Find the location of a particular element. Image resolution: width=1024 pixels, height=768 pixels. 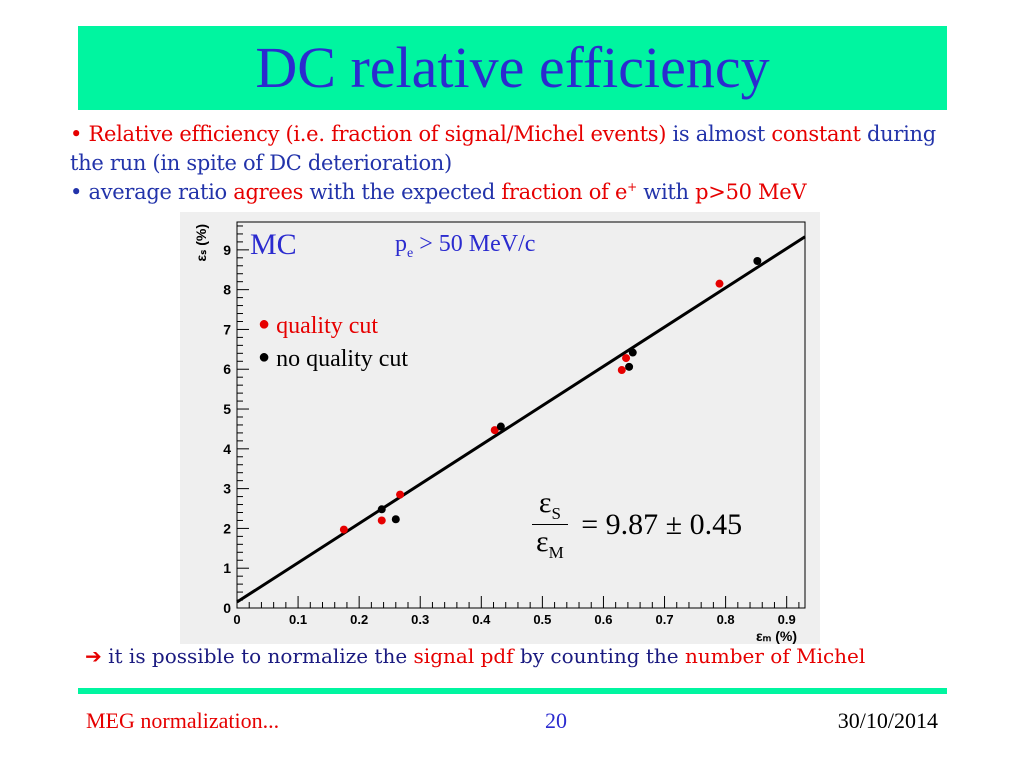

x-tick-label: 0.3 is located at coordinates (420, 619).